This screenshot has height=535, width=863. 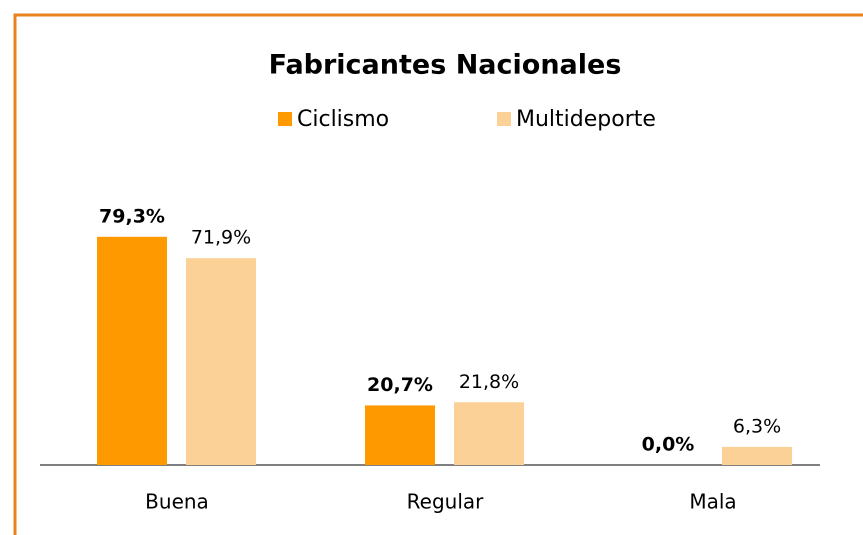 I want to click on value-label: 6,3%, so click(x=757, y=426).